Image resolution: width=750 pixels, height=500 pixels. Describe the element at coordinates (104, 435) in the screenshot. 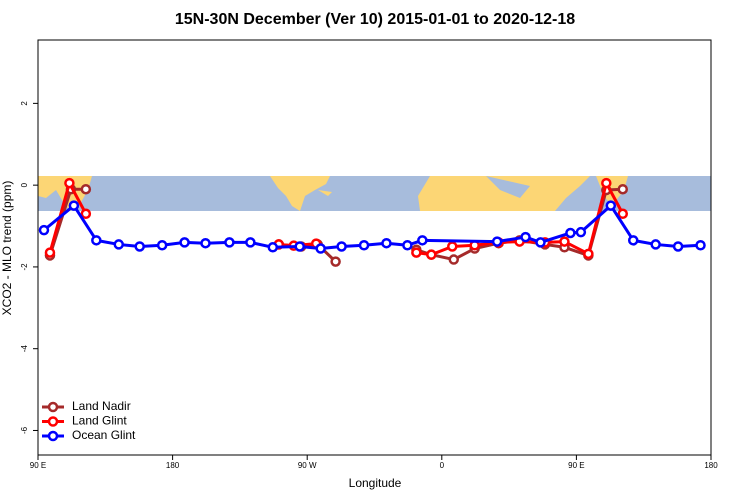

I see `legend-label: Ocean Glint` at that location.